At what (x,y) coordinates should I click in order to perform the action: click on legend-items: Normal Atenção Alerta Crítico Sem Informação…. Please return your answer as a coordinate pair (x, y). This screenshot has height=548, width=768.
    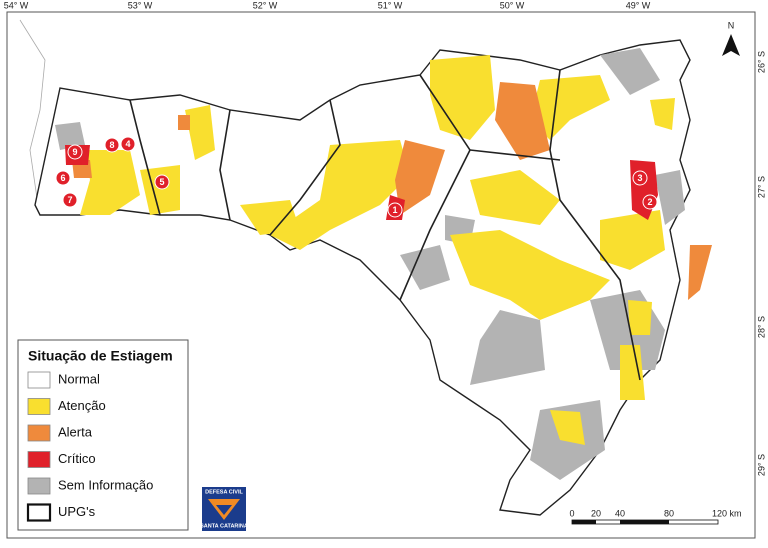
    Looking at the image, I should click on (89, 446).